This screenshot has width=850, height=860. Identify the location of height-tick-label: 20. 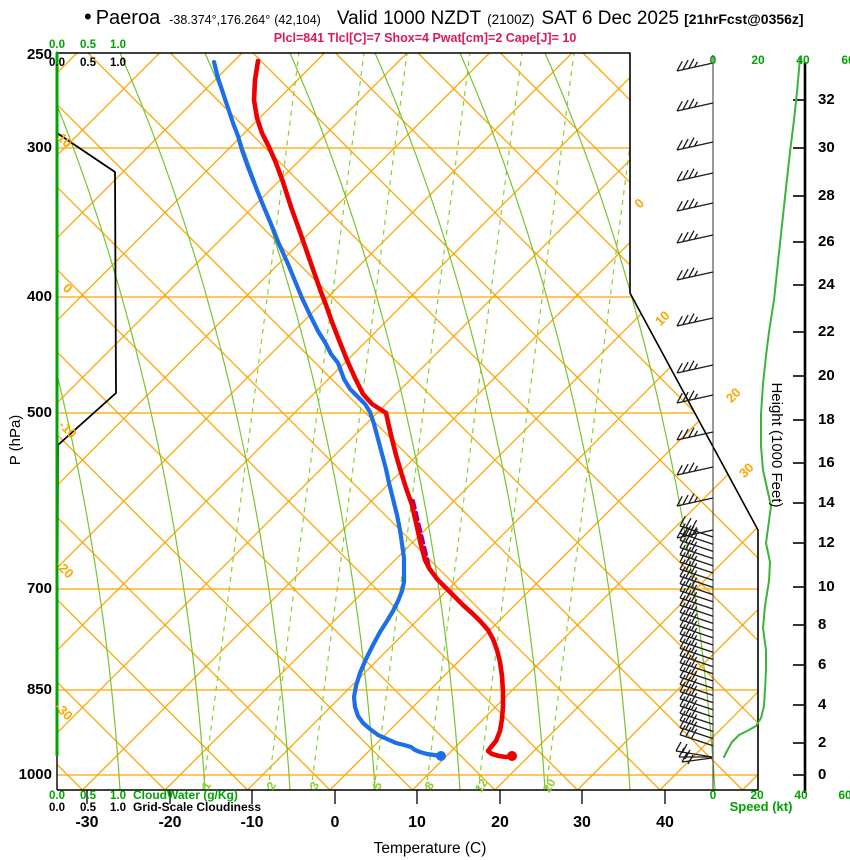
(826, 375).